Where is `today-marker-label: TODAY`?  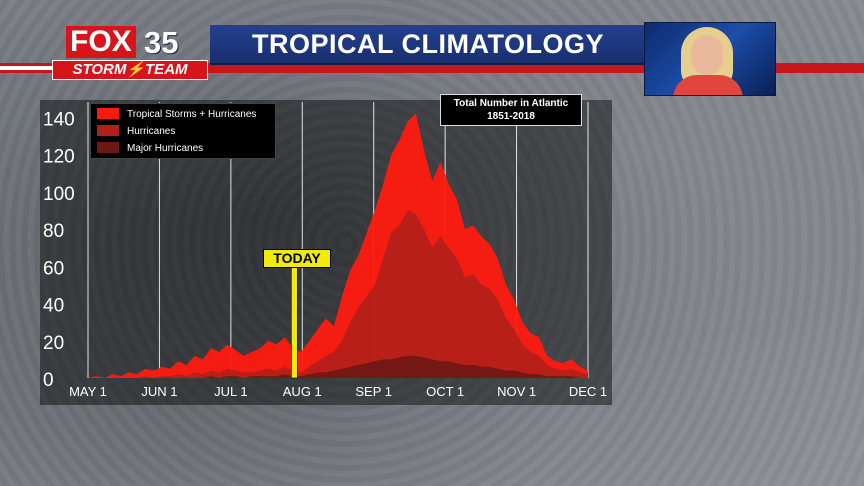 today-marker-label: TODAY is located at coordinates (297, 258).